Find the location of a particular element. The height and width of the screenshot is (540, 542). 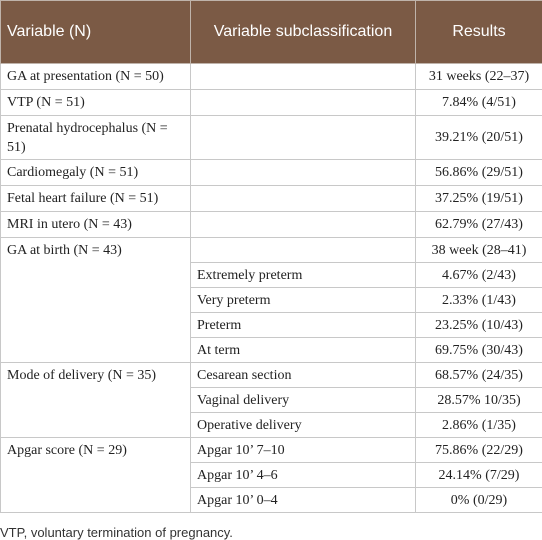

result-cell: 0% (0/29) is located at coordinates (479, 500).